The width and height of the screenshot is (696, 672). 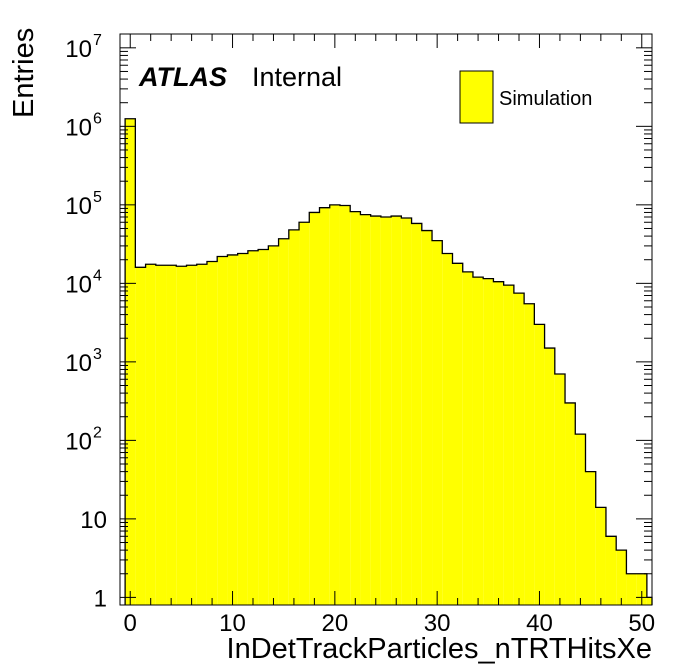 I want to click on legend-entry-simulation: Simulation, so click(x=545, y=99).